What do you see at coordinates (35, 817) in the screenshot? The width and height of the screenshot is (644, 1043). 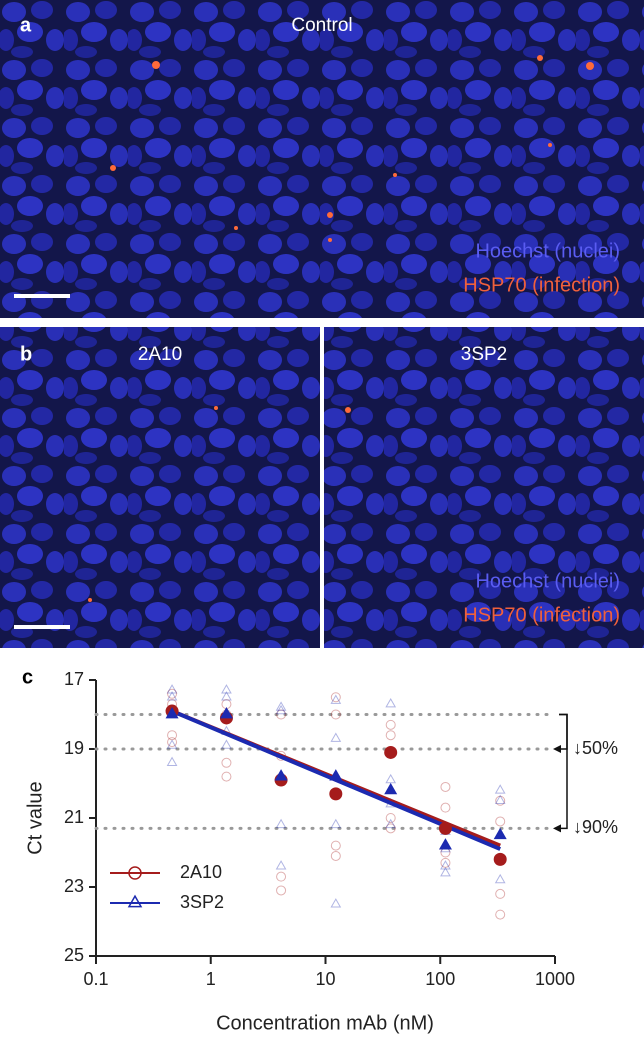 I see `y-axis-label: Ct value` at bounding box center [35, 817].